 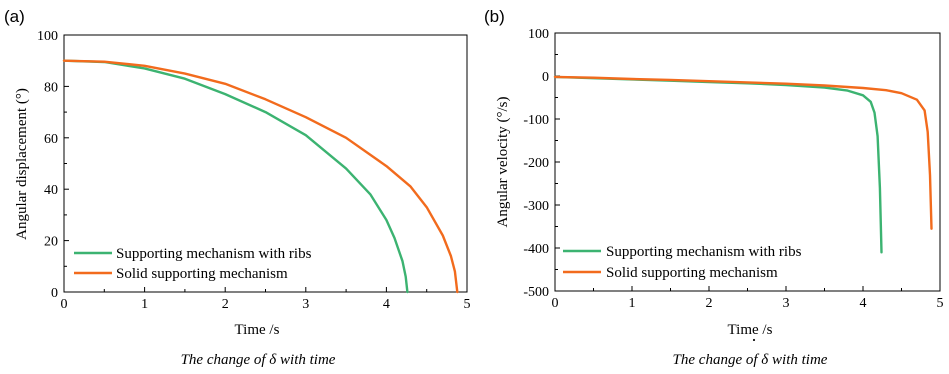 I want to click on panel-a-letter: (a), so click(x=14, y=16).